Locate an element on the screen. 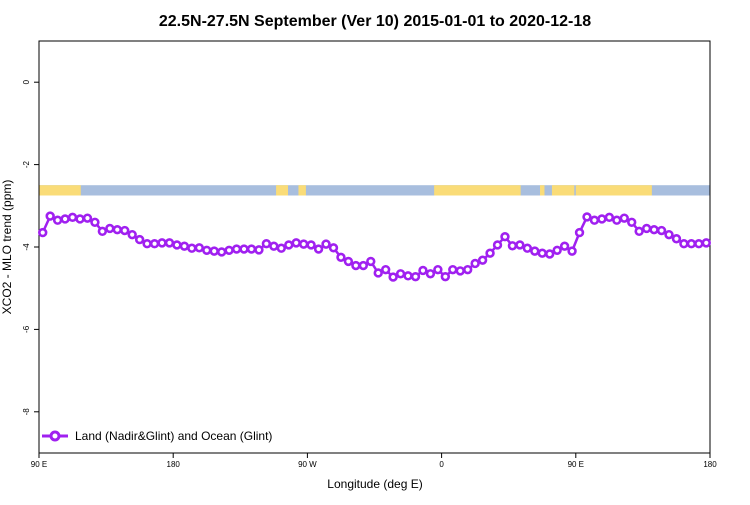  y-tick-label: -4 is located at coordinates (26, 247).